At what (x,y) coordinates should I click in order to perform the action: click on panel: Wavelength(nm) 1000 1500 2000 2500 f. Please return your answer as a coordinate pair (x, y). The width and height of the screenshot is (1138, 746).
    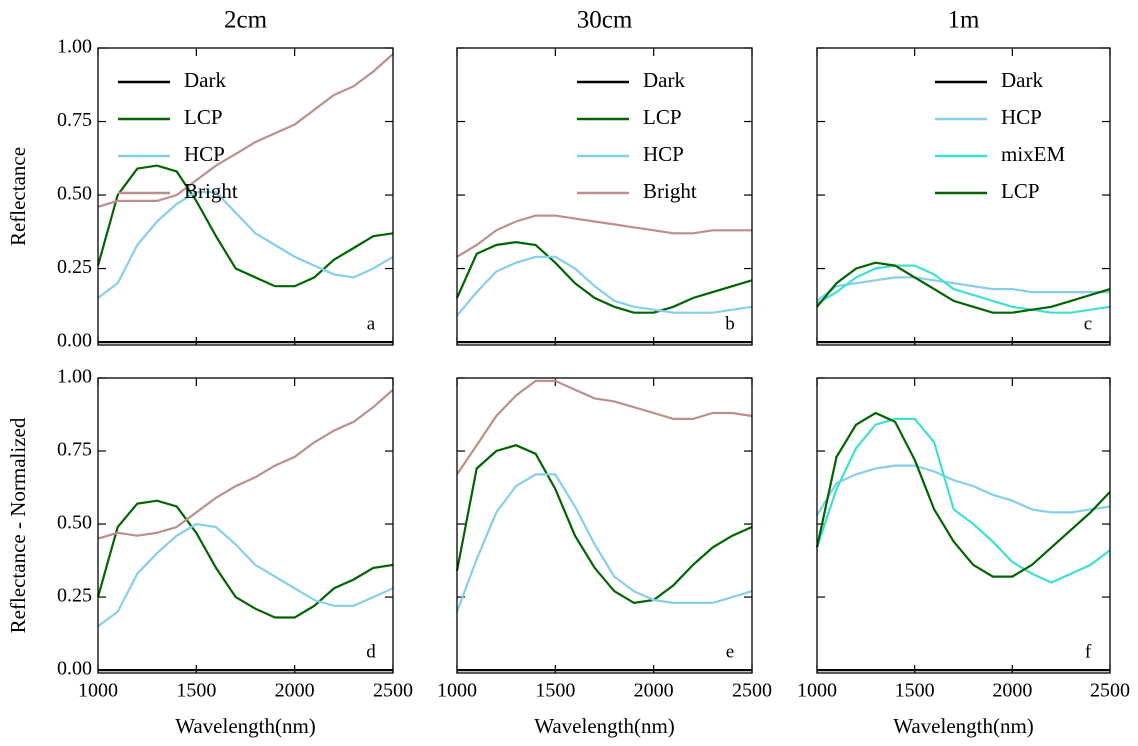
    Looking at the image, I should click on (963, 557).